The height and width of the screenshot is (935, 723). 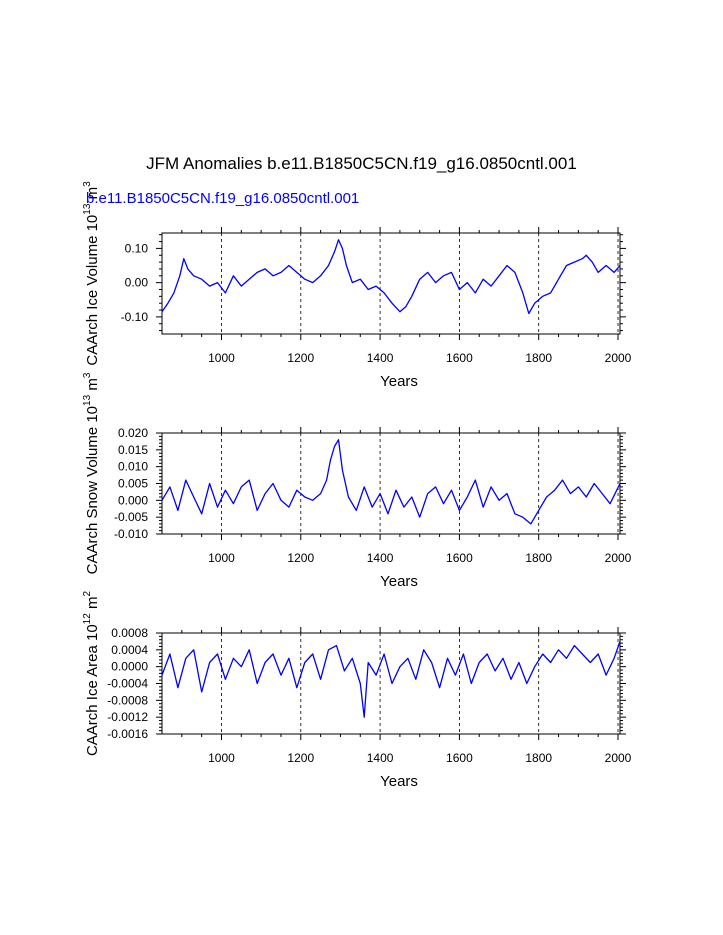 I want to click on y-axis-label: CAArch Snow Volume 1013 m3, so click(x=91, y=473).